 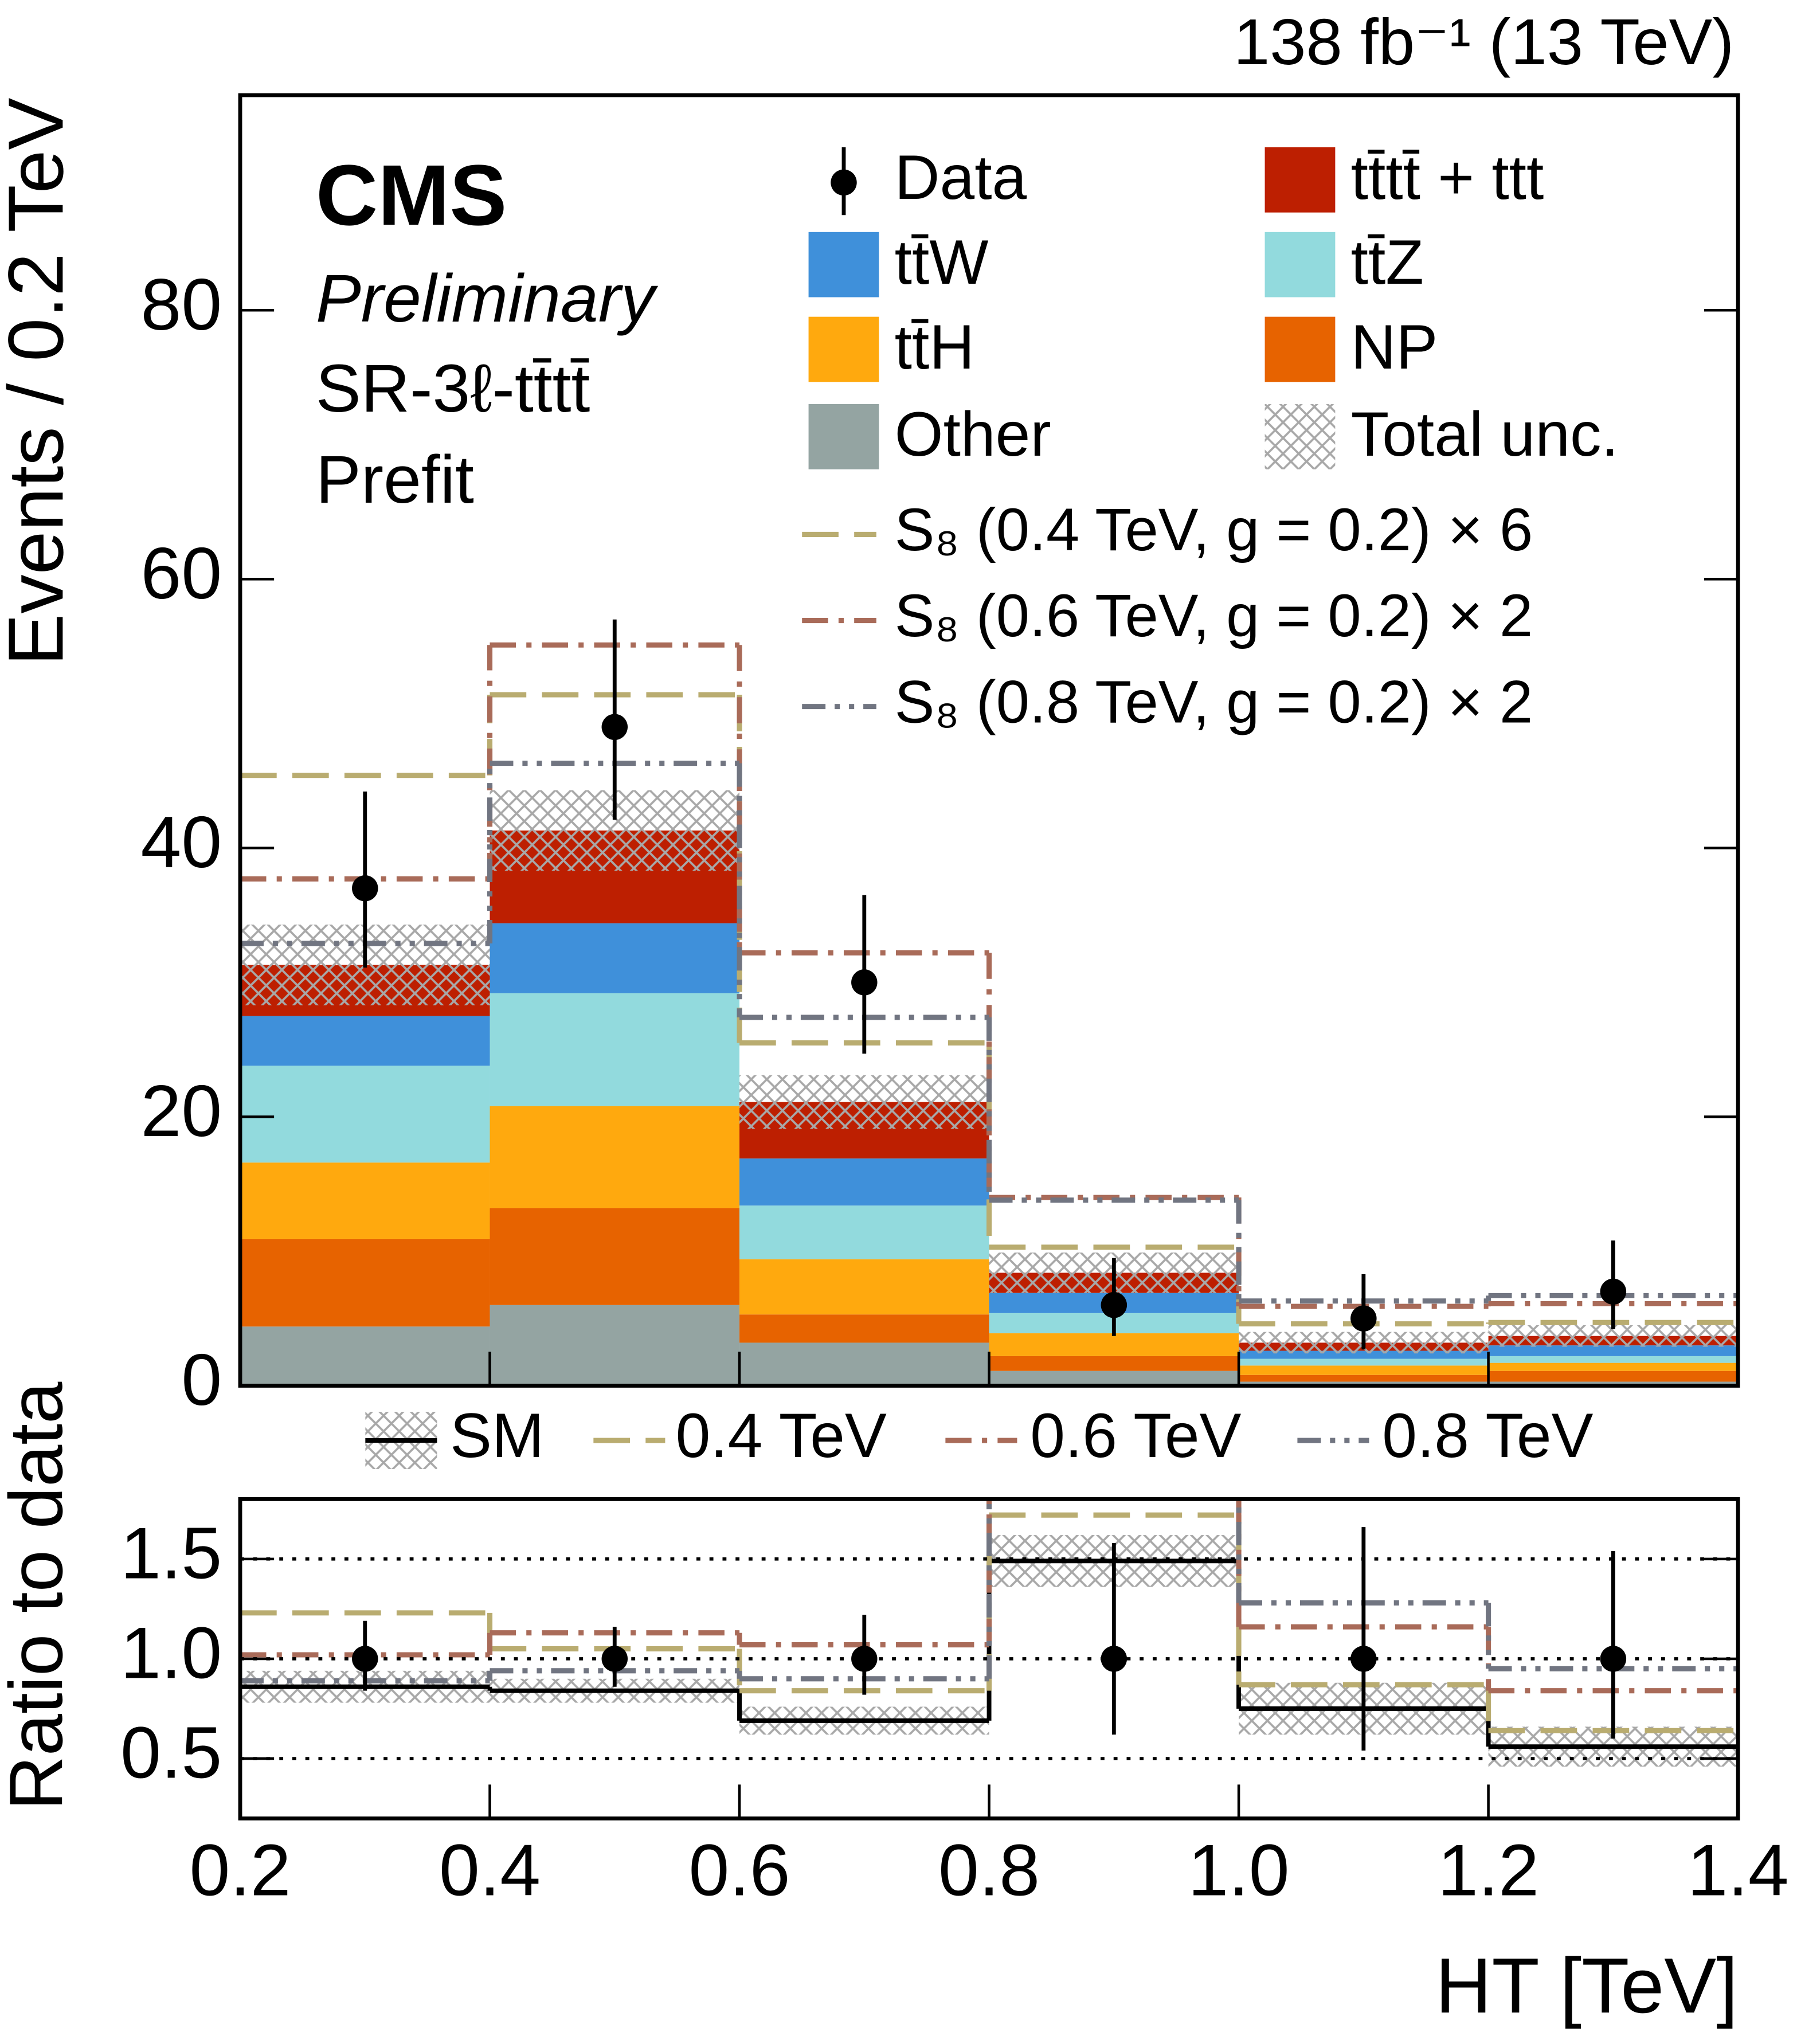 I want to click on legend-label: Other, so click(x=973, y=434).